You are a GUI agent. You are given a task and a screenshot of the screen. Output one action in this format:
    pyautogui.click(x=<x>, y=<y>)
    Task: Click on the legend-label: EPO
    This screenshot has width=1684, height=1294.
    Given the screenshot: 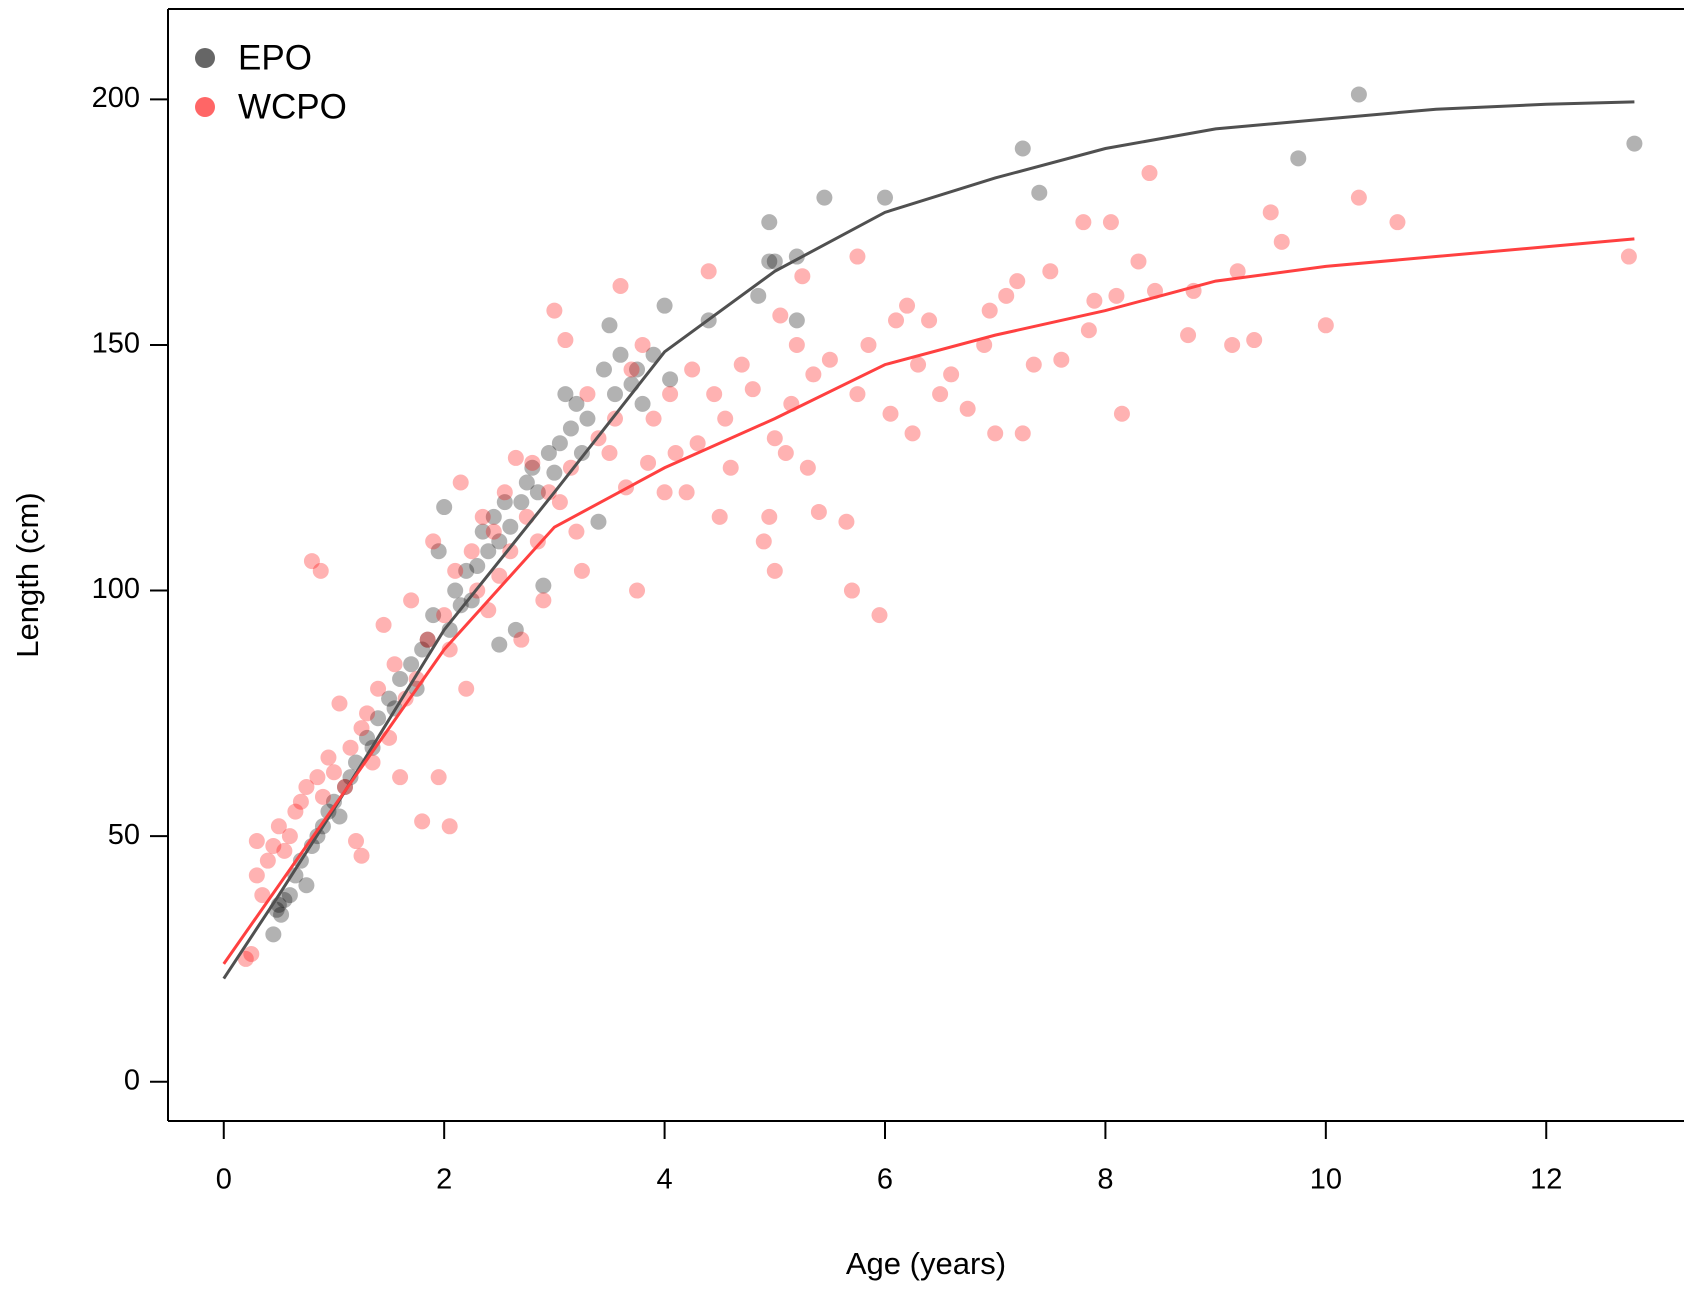 What is the action you would take?
    pyautogui.click(x=275, y=57)
    